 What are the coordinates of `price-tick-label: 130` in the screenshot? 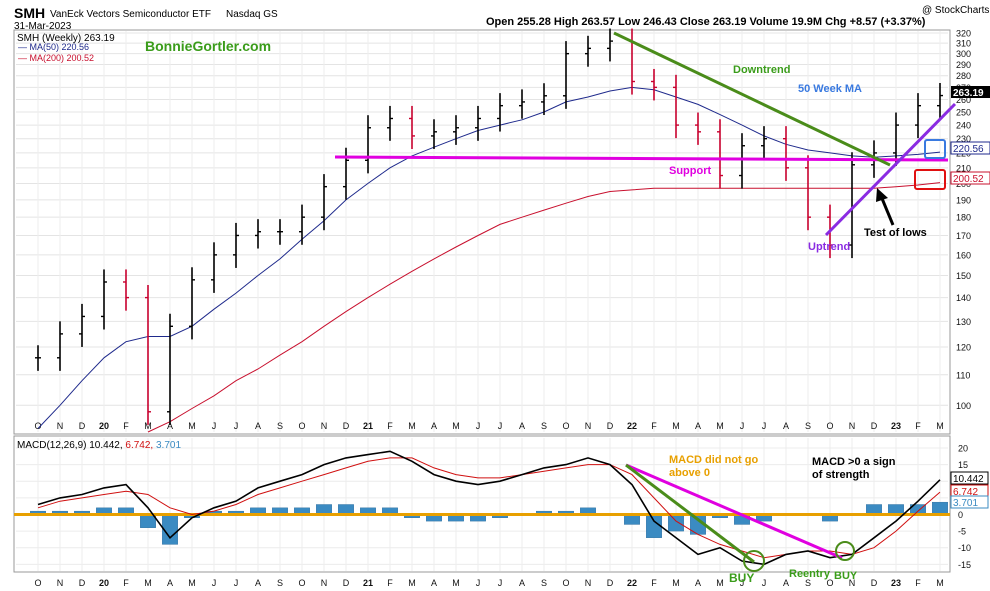 It's located at (963, 322).